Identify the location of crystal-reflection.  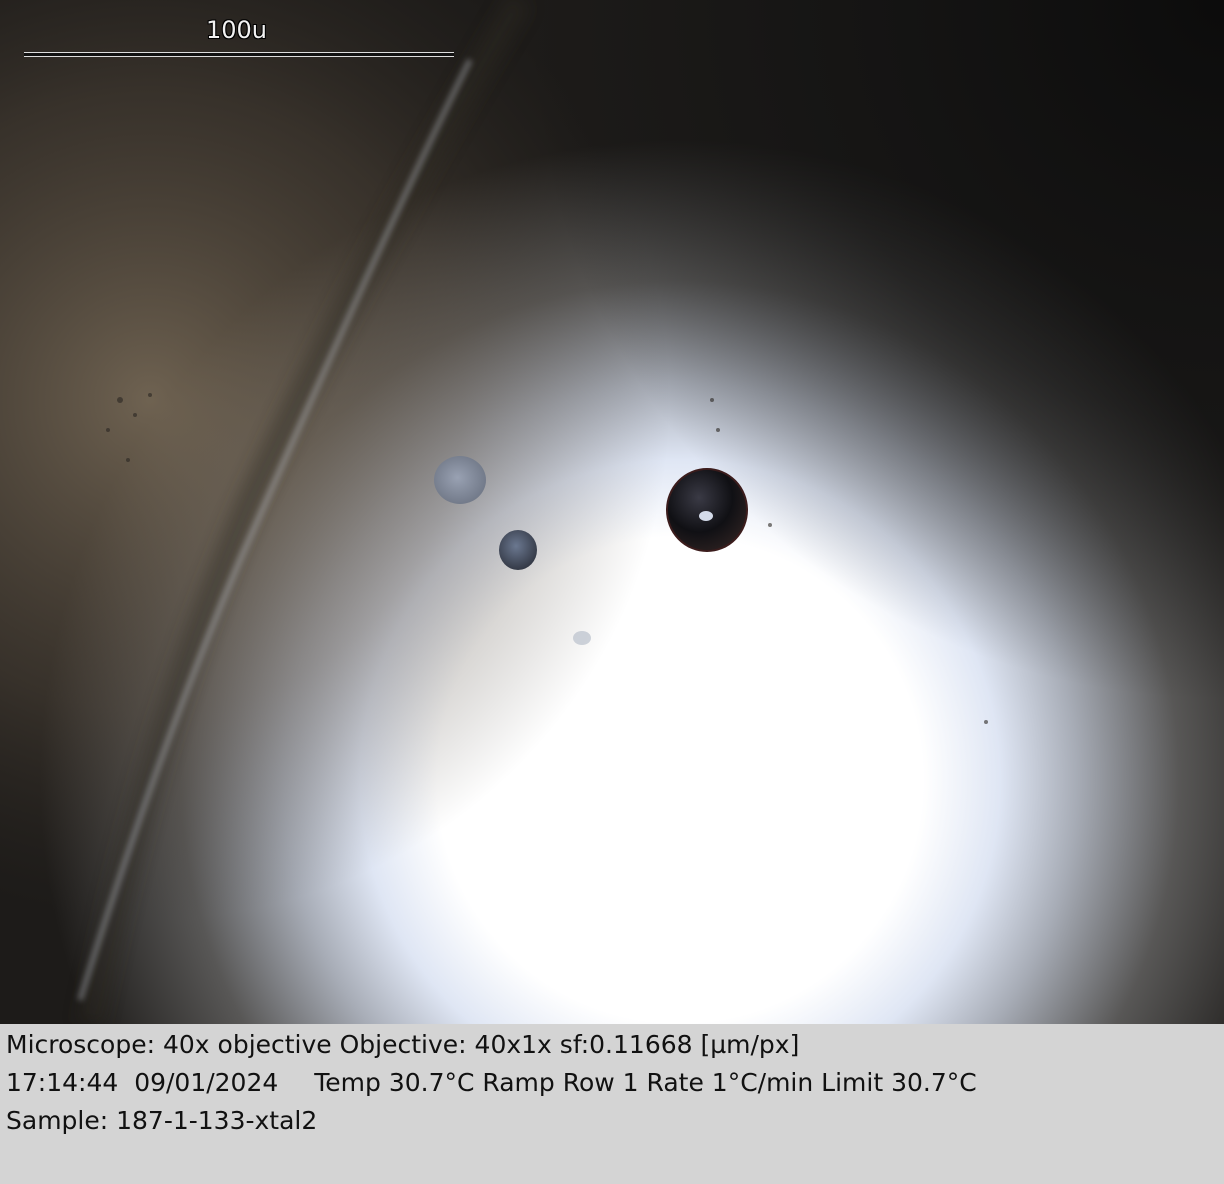
(706, 516).